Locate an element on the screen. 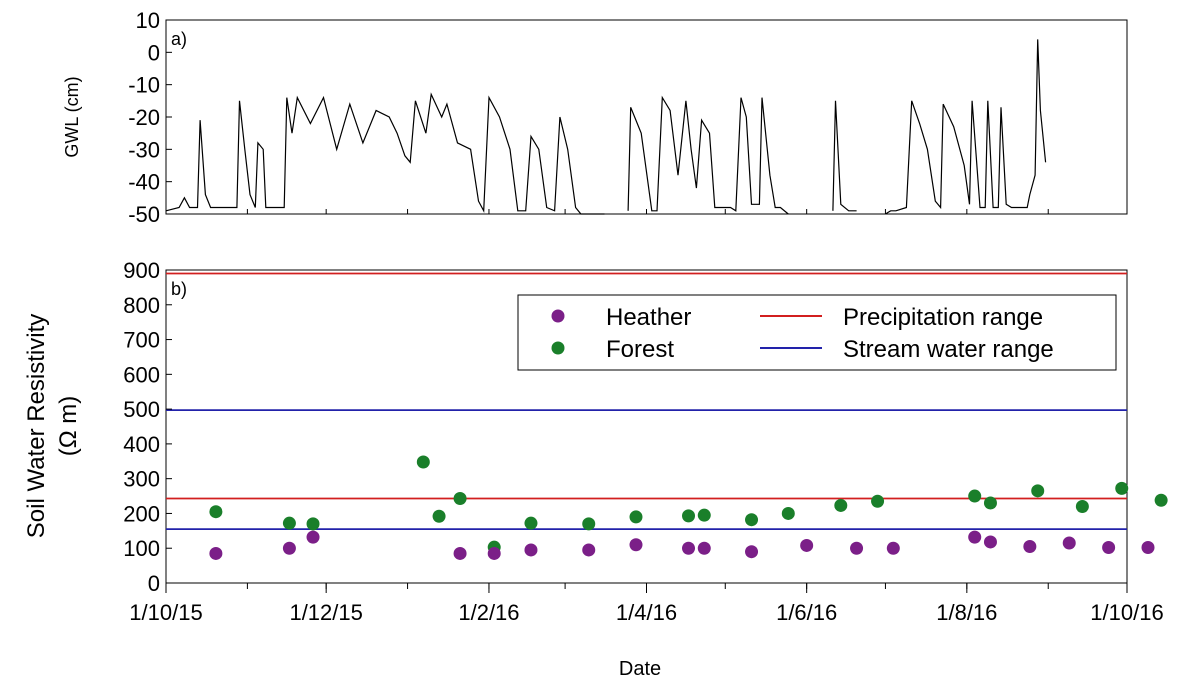  gwl-y-tick-label: -50 is located at coordinates (144, 214).